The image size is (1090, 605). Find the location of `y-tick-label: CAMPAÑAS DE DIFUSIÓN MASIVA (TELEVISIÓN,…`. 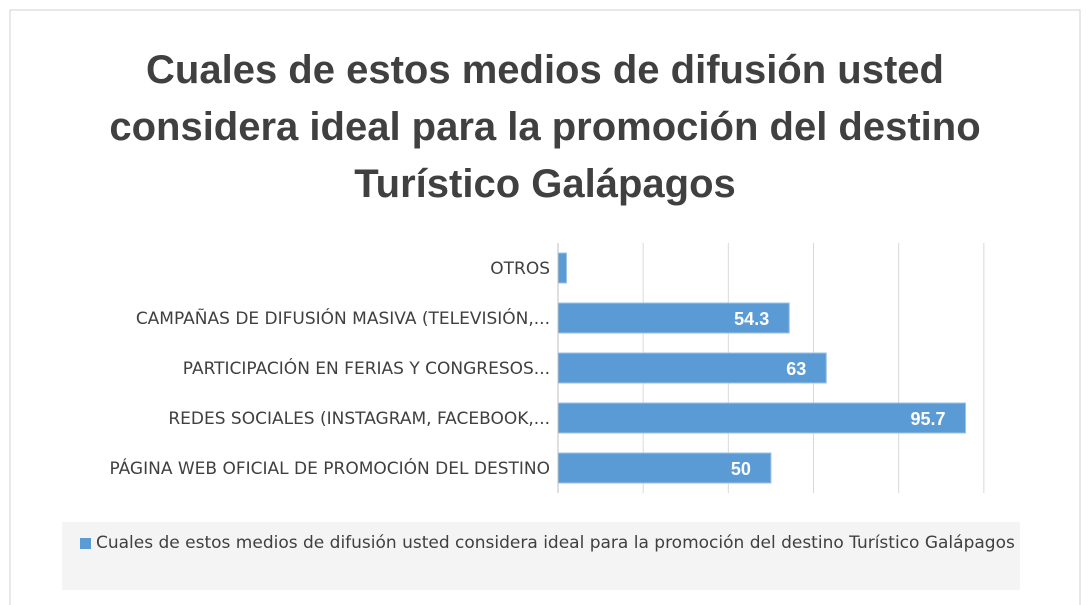

y-tick-label: CAMPAÑAS DE DIFUSIÓN MASIVA (TELEVISIÓN,… is located at coordinates (343, 318).